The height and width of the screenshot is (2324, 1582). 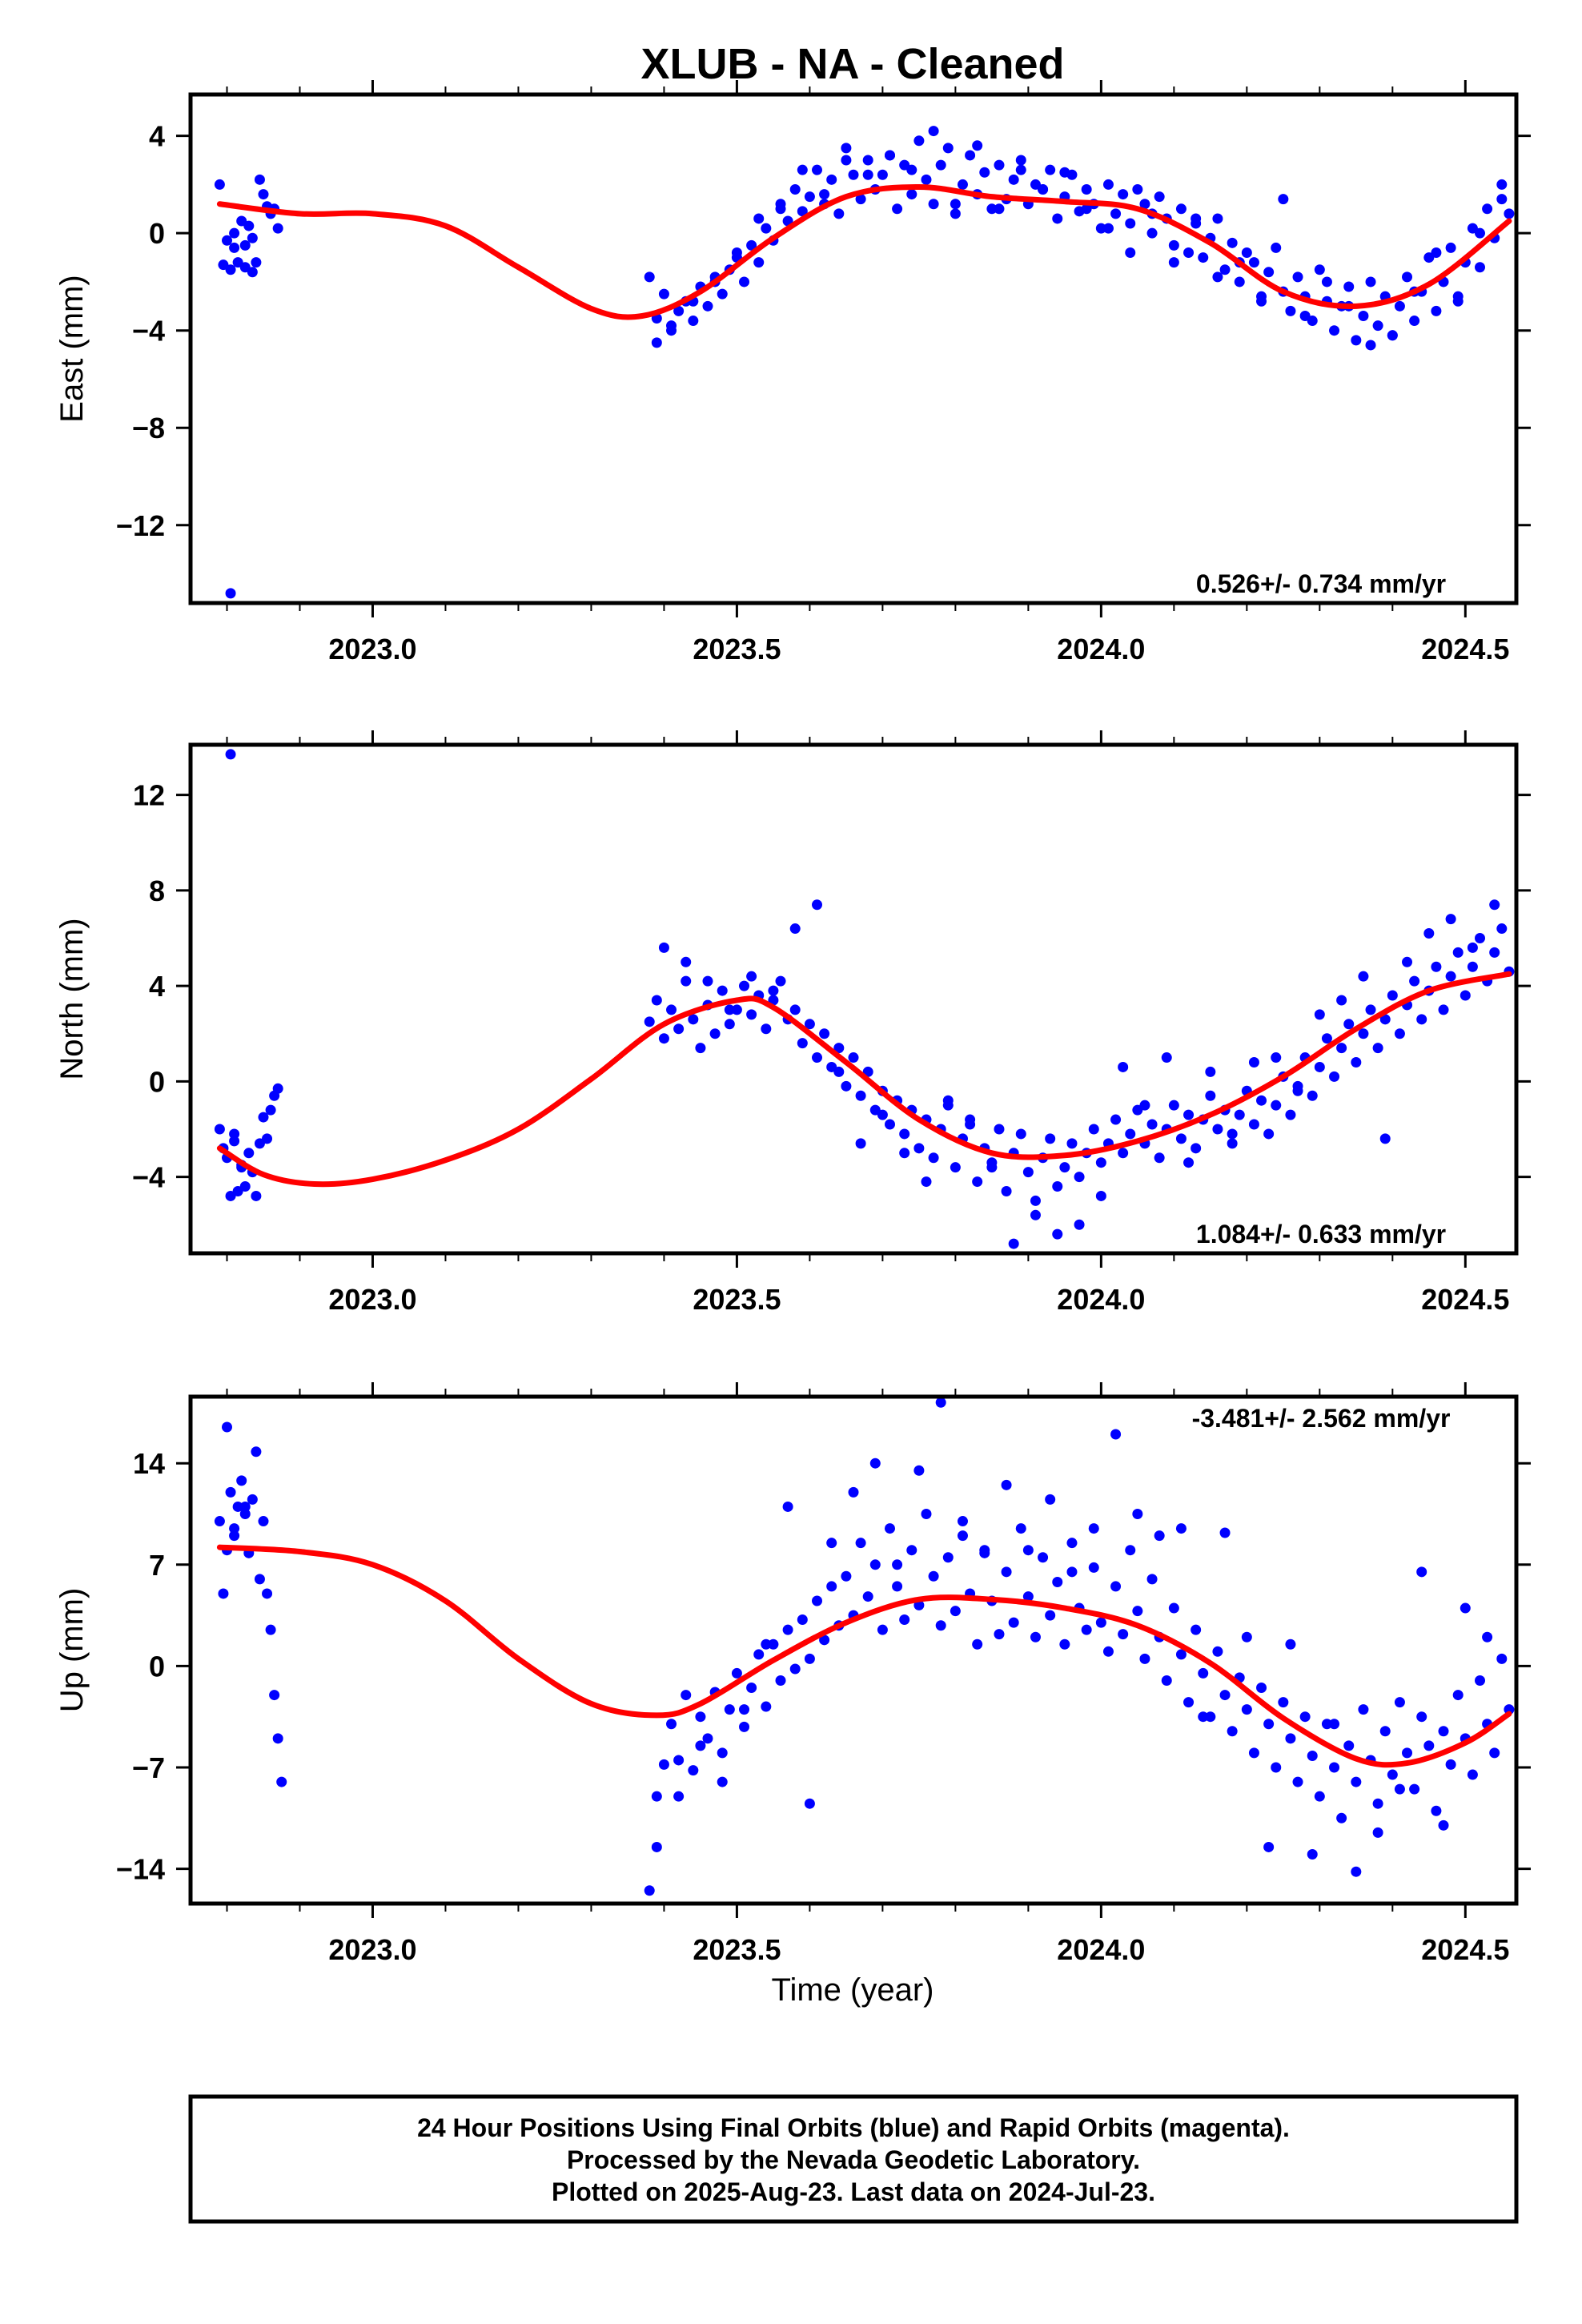 What do you see at coordinates (157, 987) in the screenshot?
I see `y-tick-label: 4` at bounding box center [157, 987].